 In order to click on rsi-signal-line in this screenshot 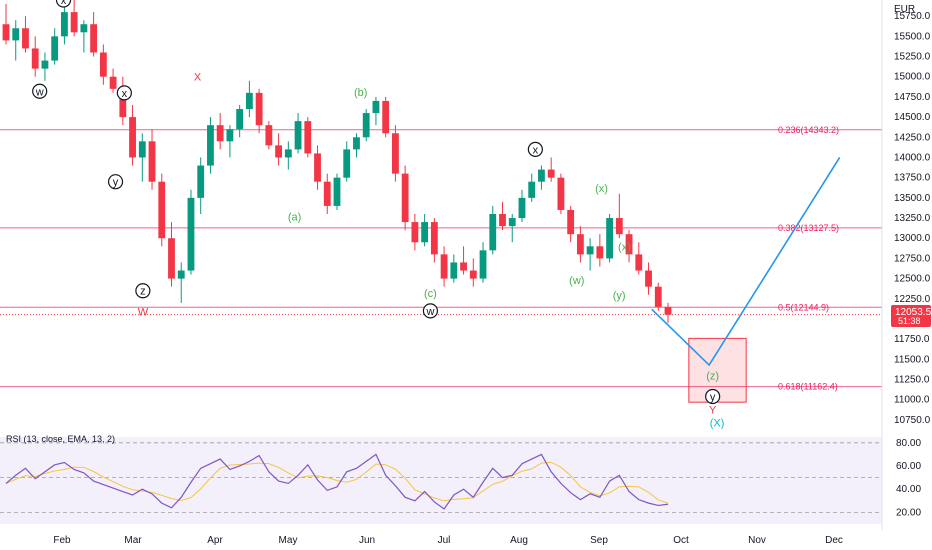, I will do `click(337, 482)`.